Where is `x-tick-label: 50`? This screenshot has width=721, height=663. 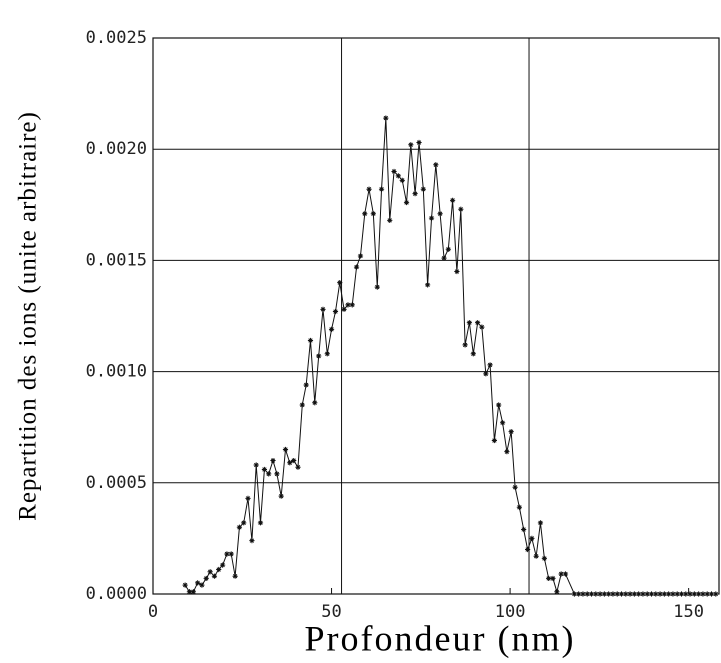
x-tick-label: 50 is located at coordinates (331, 612).